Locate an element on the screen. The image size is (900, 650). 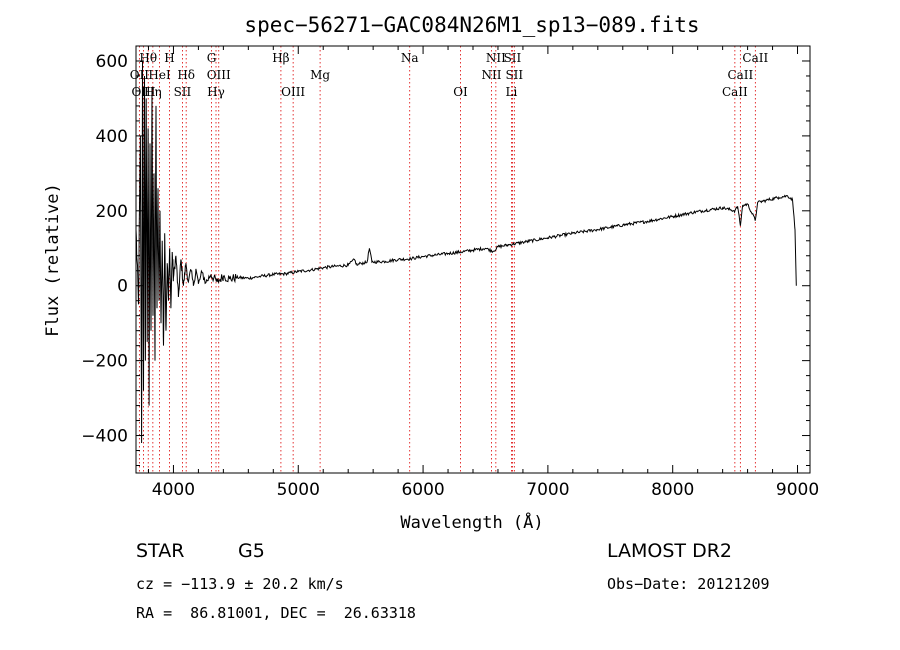
y-axis-label: Flux (relative) is located at coordinates (53, 260).